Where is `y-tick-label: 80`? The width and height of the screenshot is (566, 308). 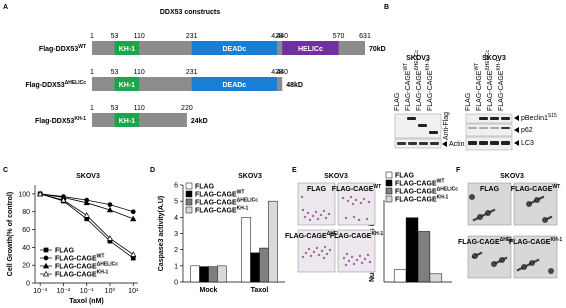 y-tick-label: 80 is located at coordinates (26, 212).